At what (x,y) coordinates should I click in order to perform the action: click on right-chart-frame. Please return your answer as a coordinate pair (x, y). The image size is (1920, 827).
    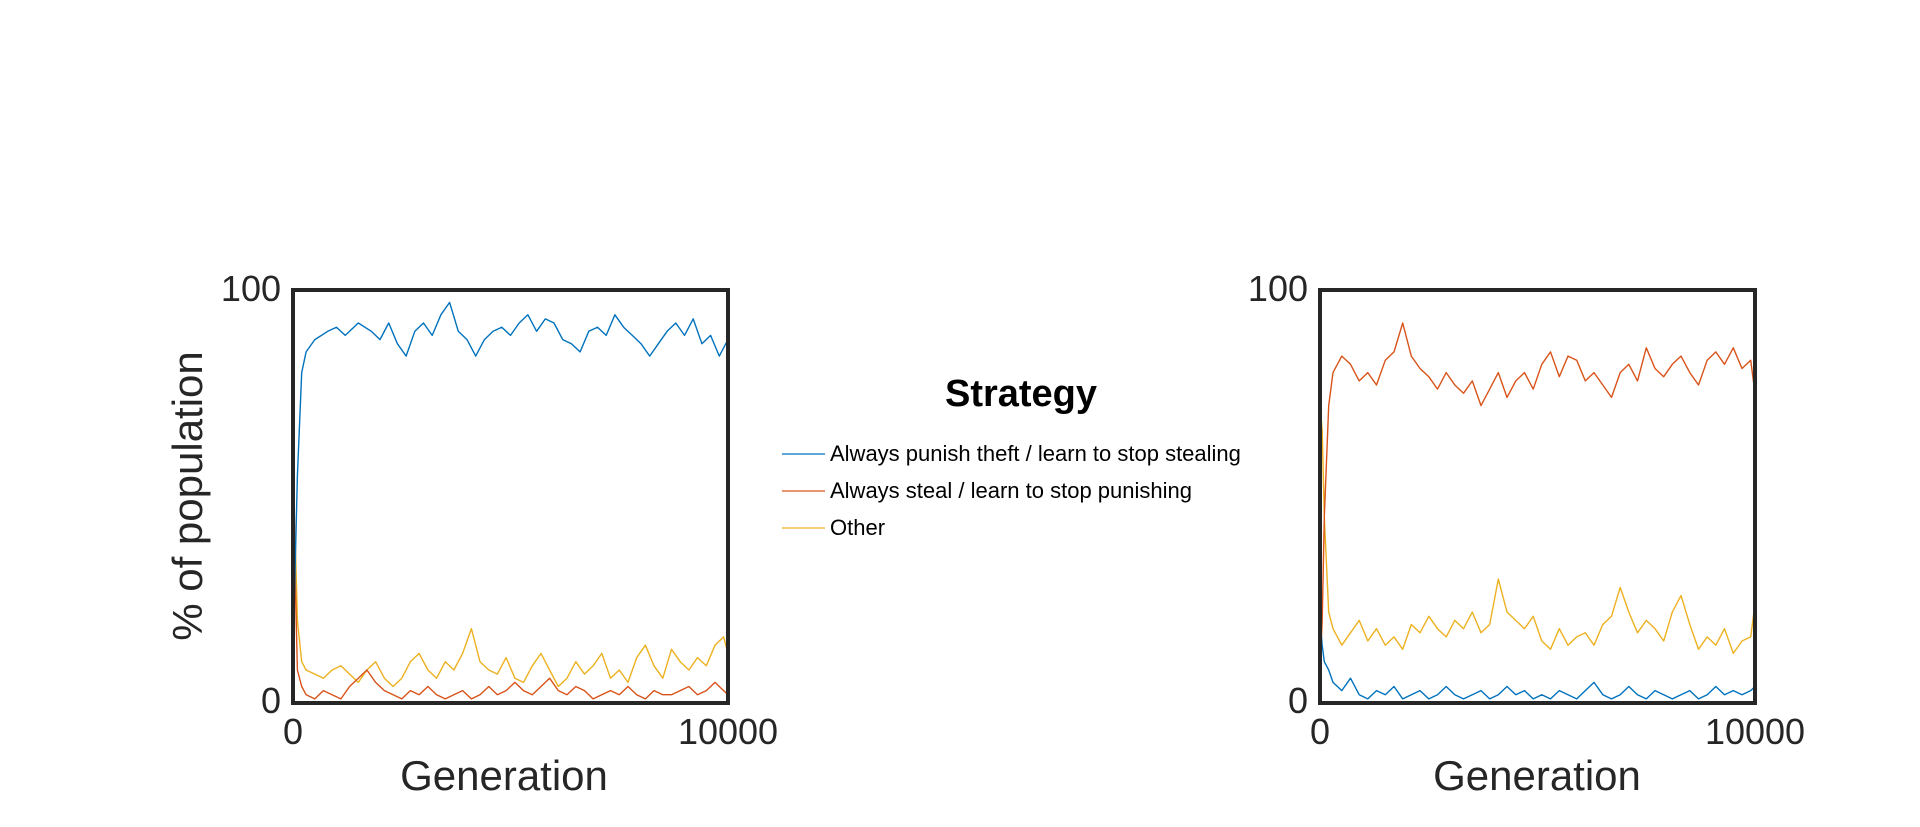
    Looking at the image, I should click on (1537, 496).